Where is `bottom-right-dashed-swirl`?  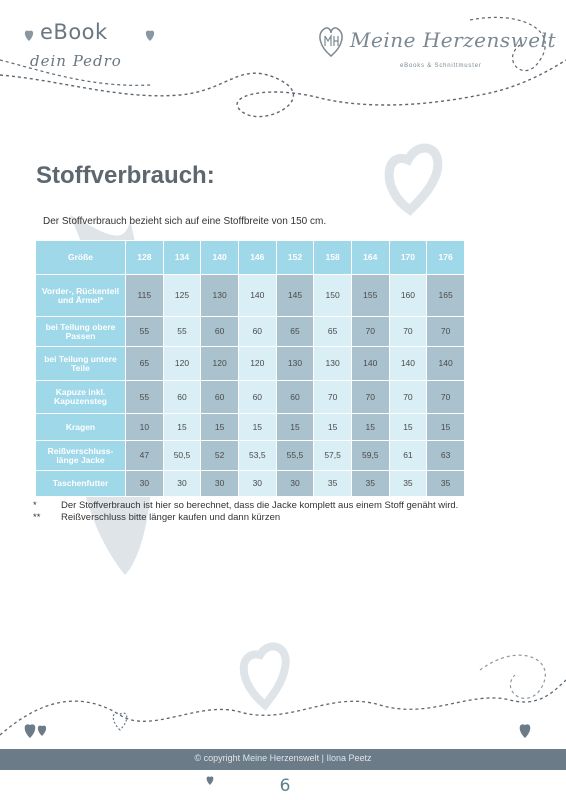 bottom-right-dashed-swirl is located at coordinates (512, 676).